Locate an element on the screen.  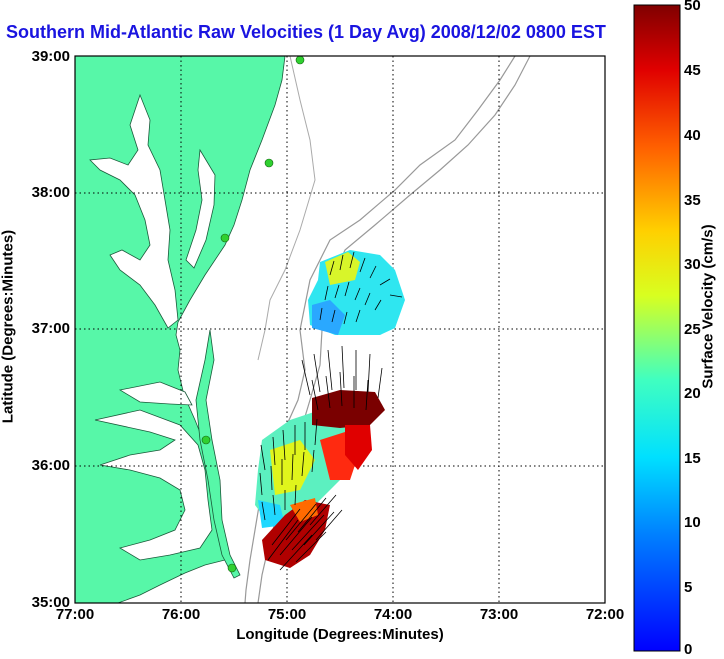
eastern-shore-bay is located at coordinates (200, 208).